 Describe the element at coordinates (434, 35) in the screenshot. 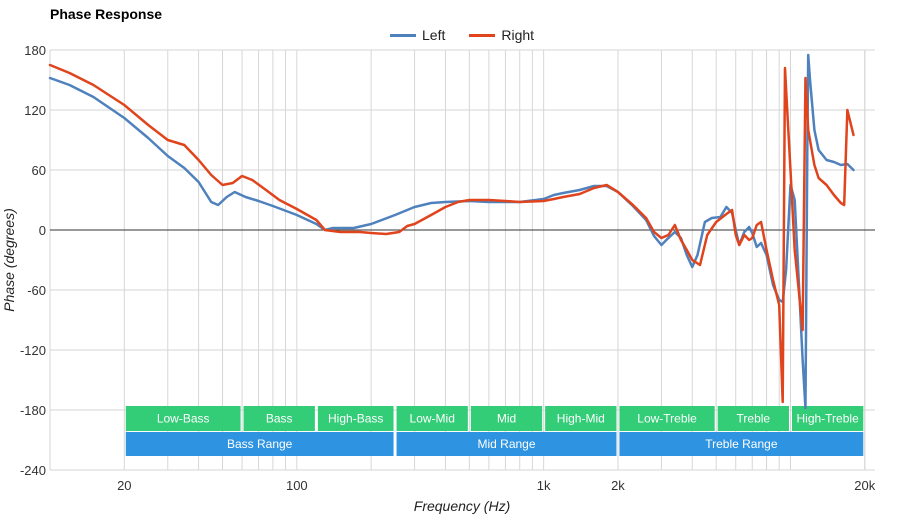

I see `legend-label-left: Left` at that location.